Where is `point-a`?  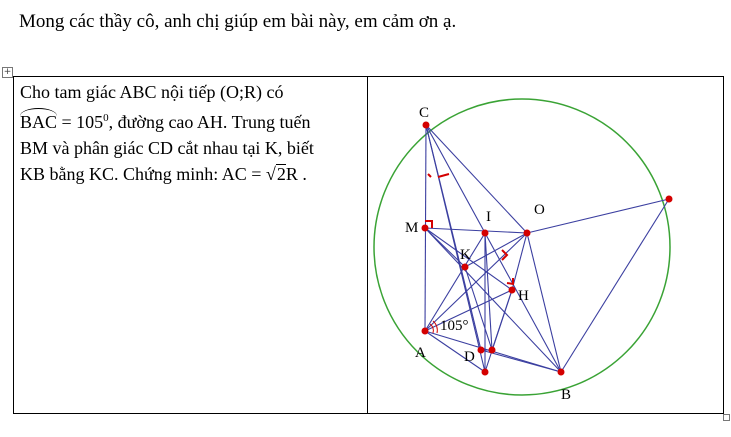 point-a is located at coordinates (425, 331).